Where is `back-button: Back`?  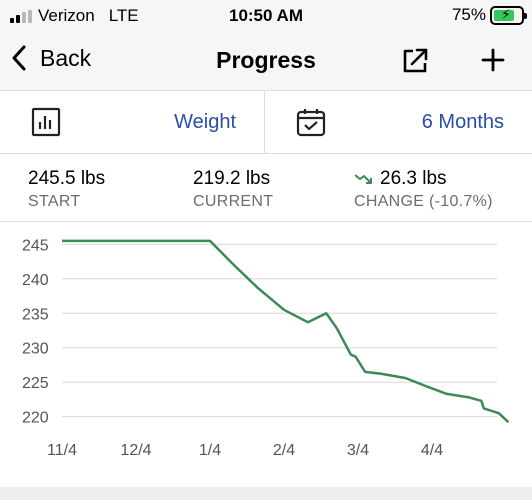
back-button: Back is located at coordinates (50, 58).